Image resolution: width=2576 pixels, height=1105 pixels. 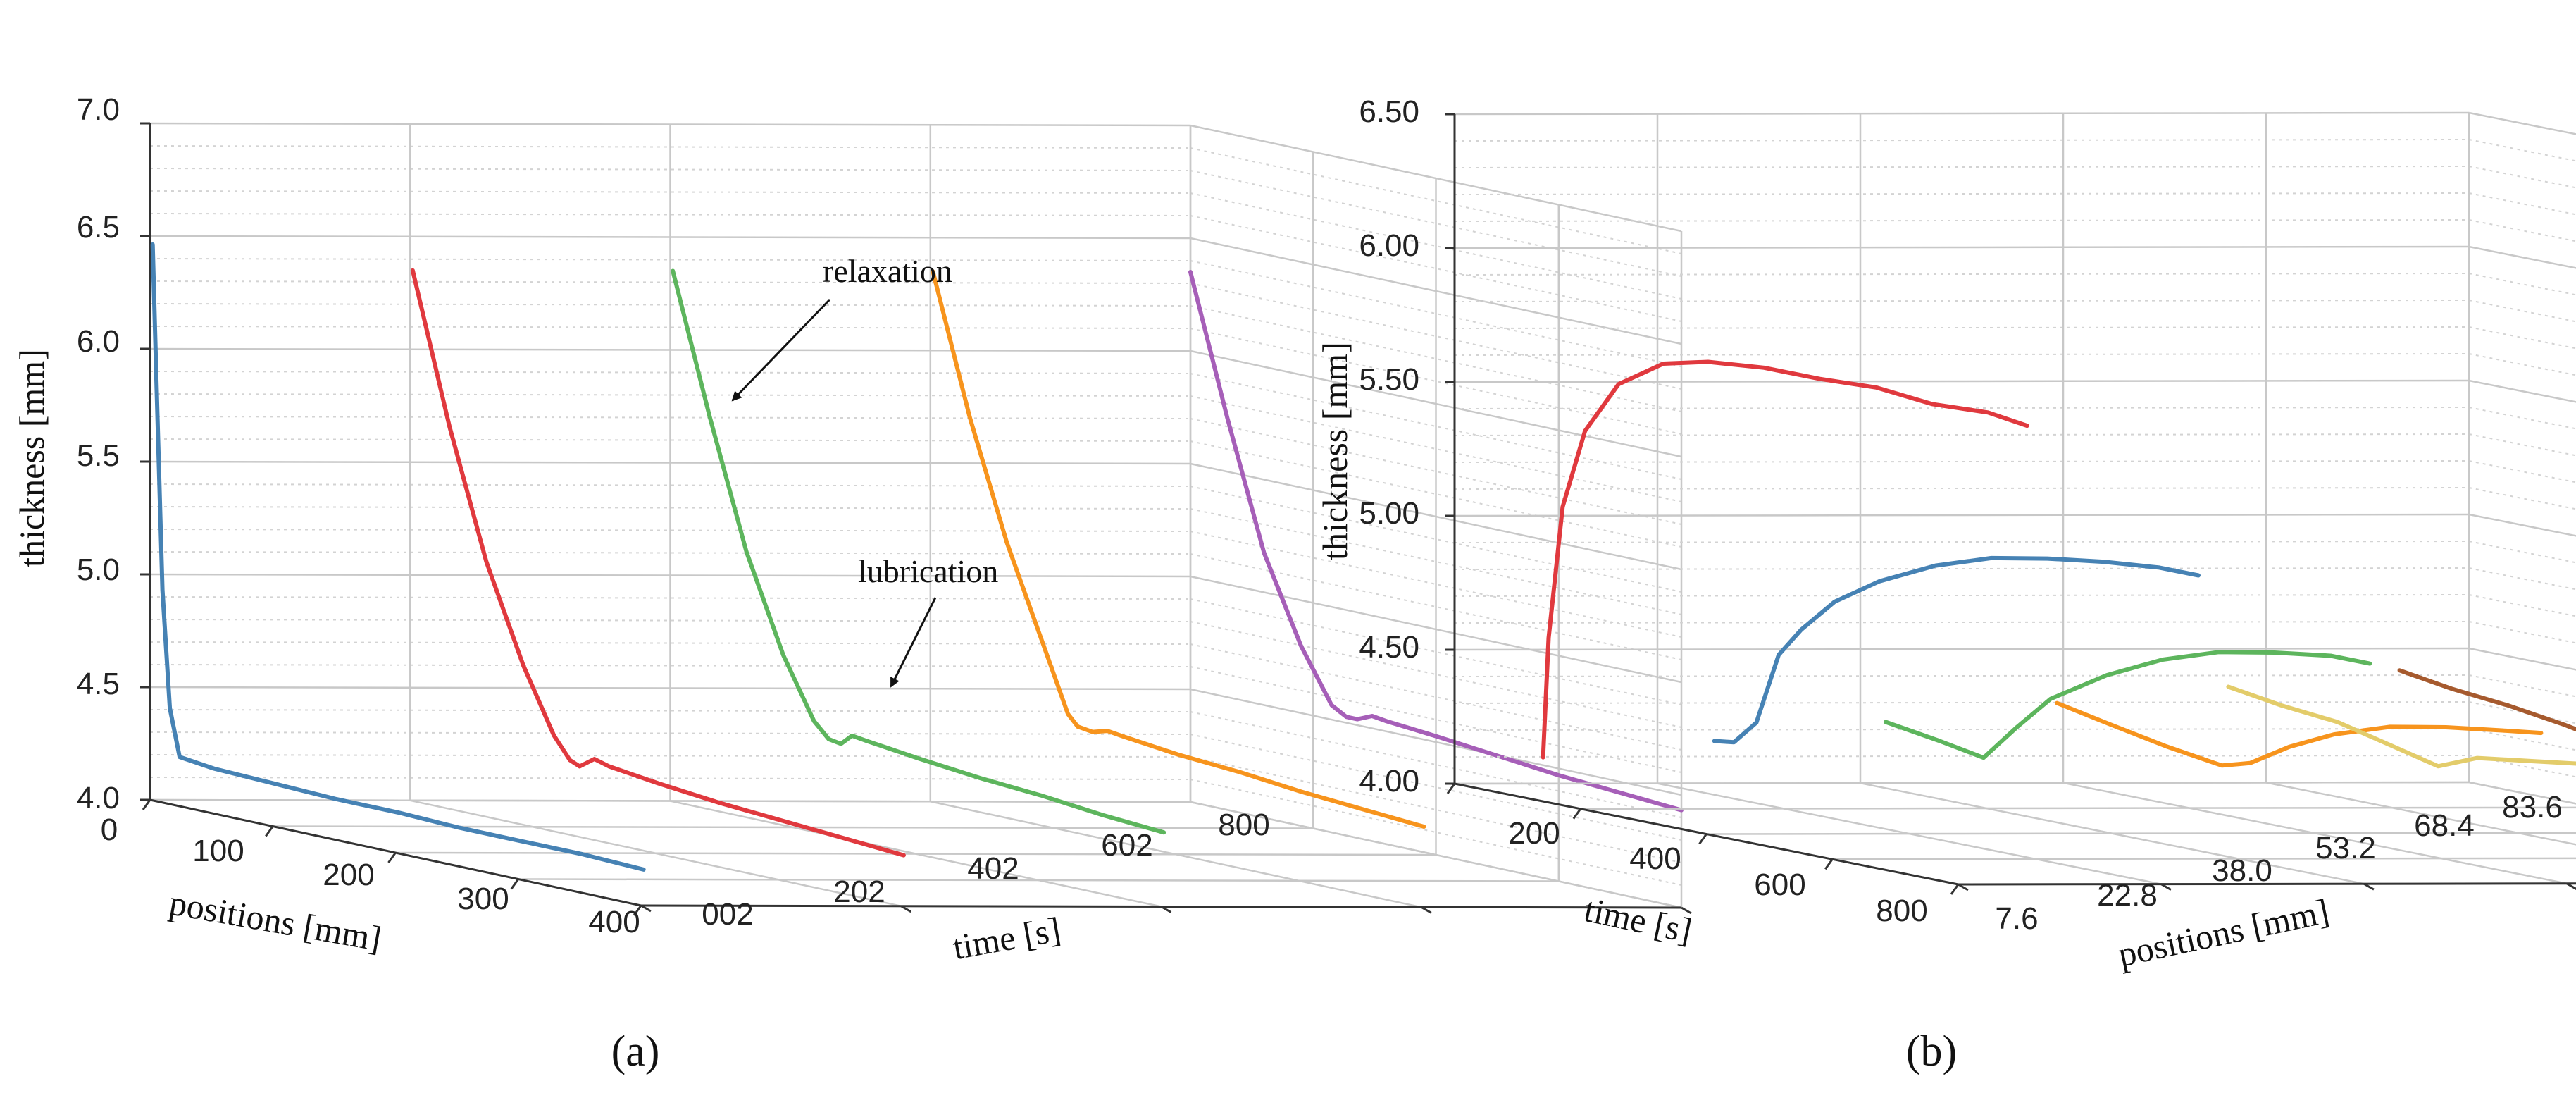 What do you see at coordinates (1717, 872) in the screenshot?
I see `panel-b-xticks: 200 400 600 800` at bounding box center [1717, 872].